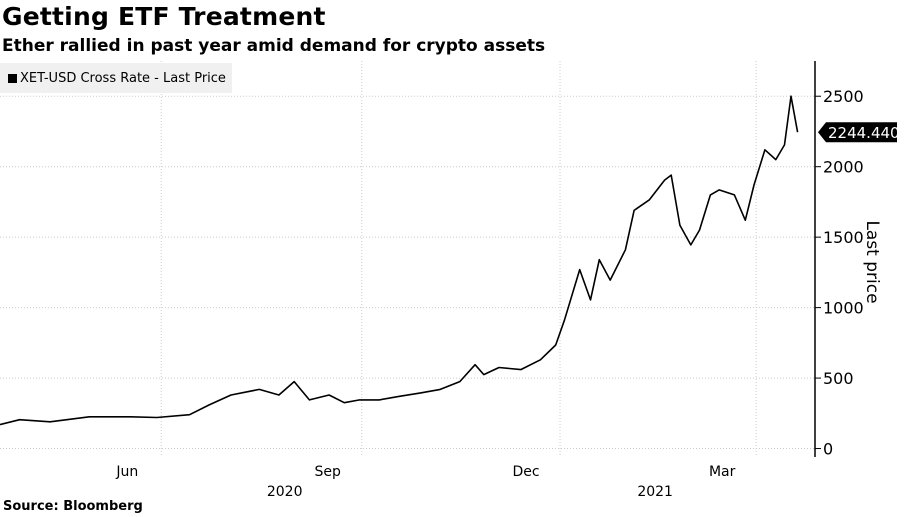 The height and width of the screenshot is (517, 920). Describe the element at coordinates (285, 492) in the screenshot. I see `x-year-label: 2020` at that location.